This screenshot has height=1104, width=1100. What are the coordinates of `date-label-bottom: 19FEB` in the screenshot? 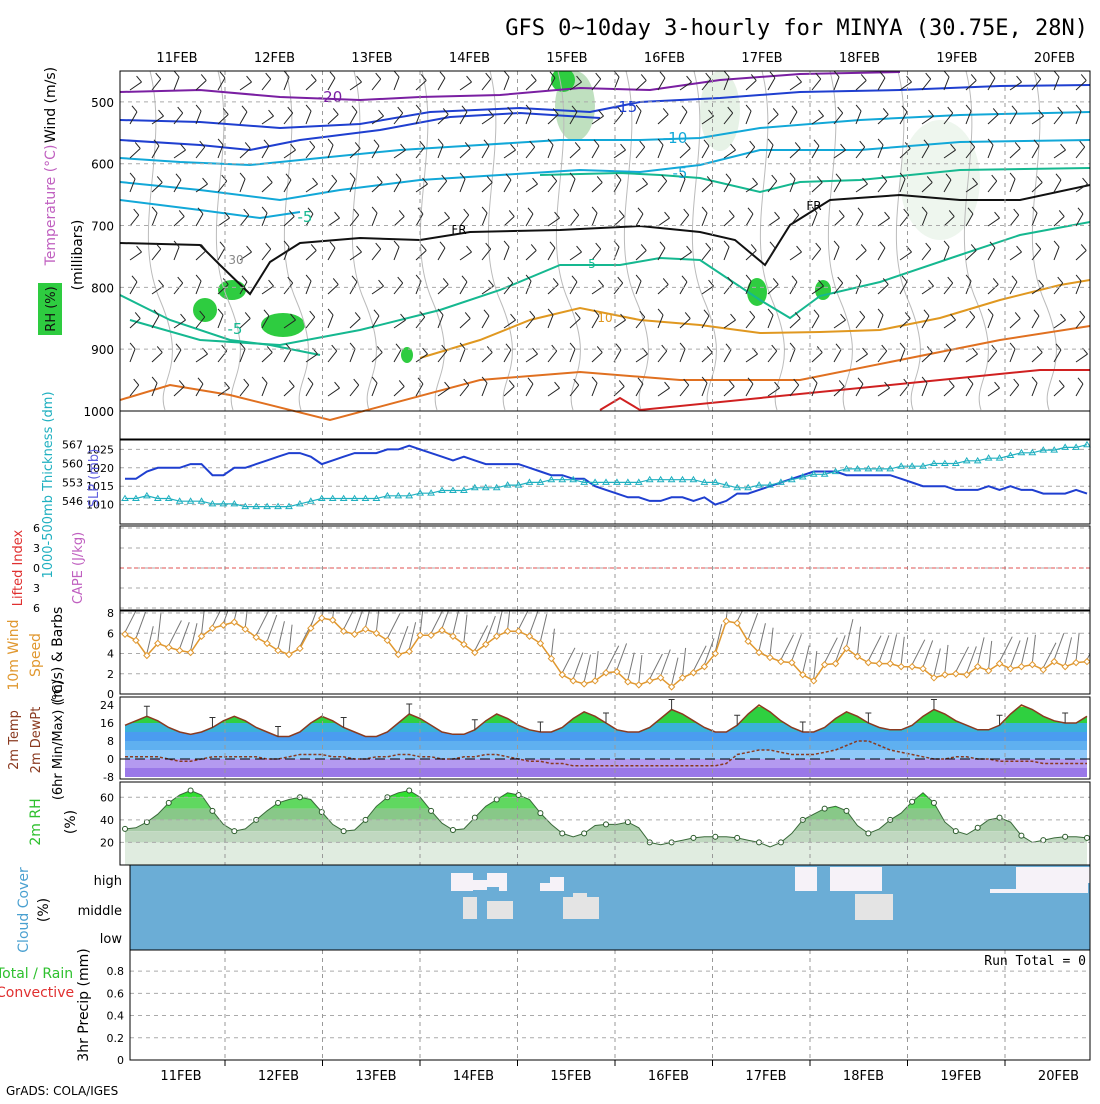 It's located at (960, 1076).